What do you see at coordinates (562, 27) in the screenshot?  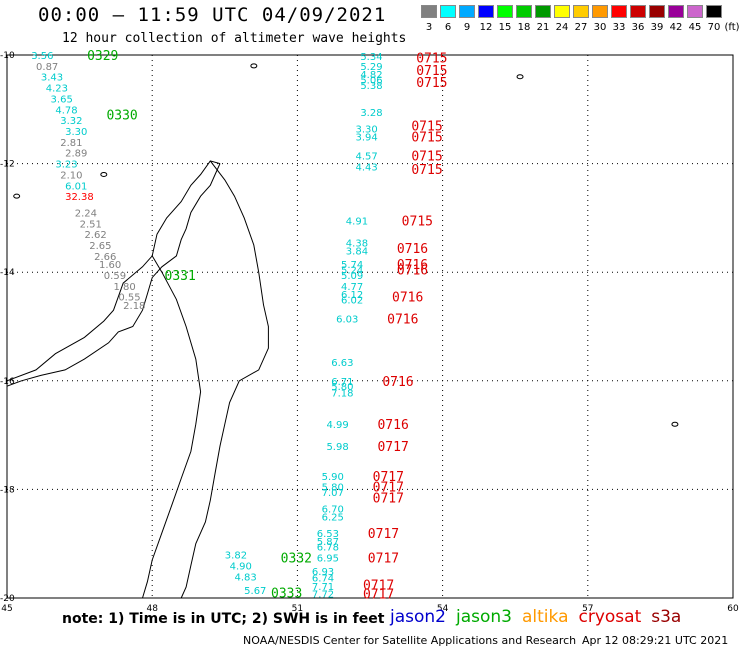 I see `legend-label: 24` at bounding box center [562, 27].